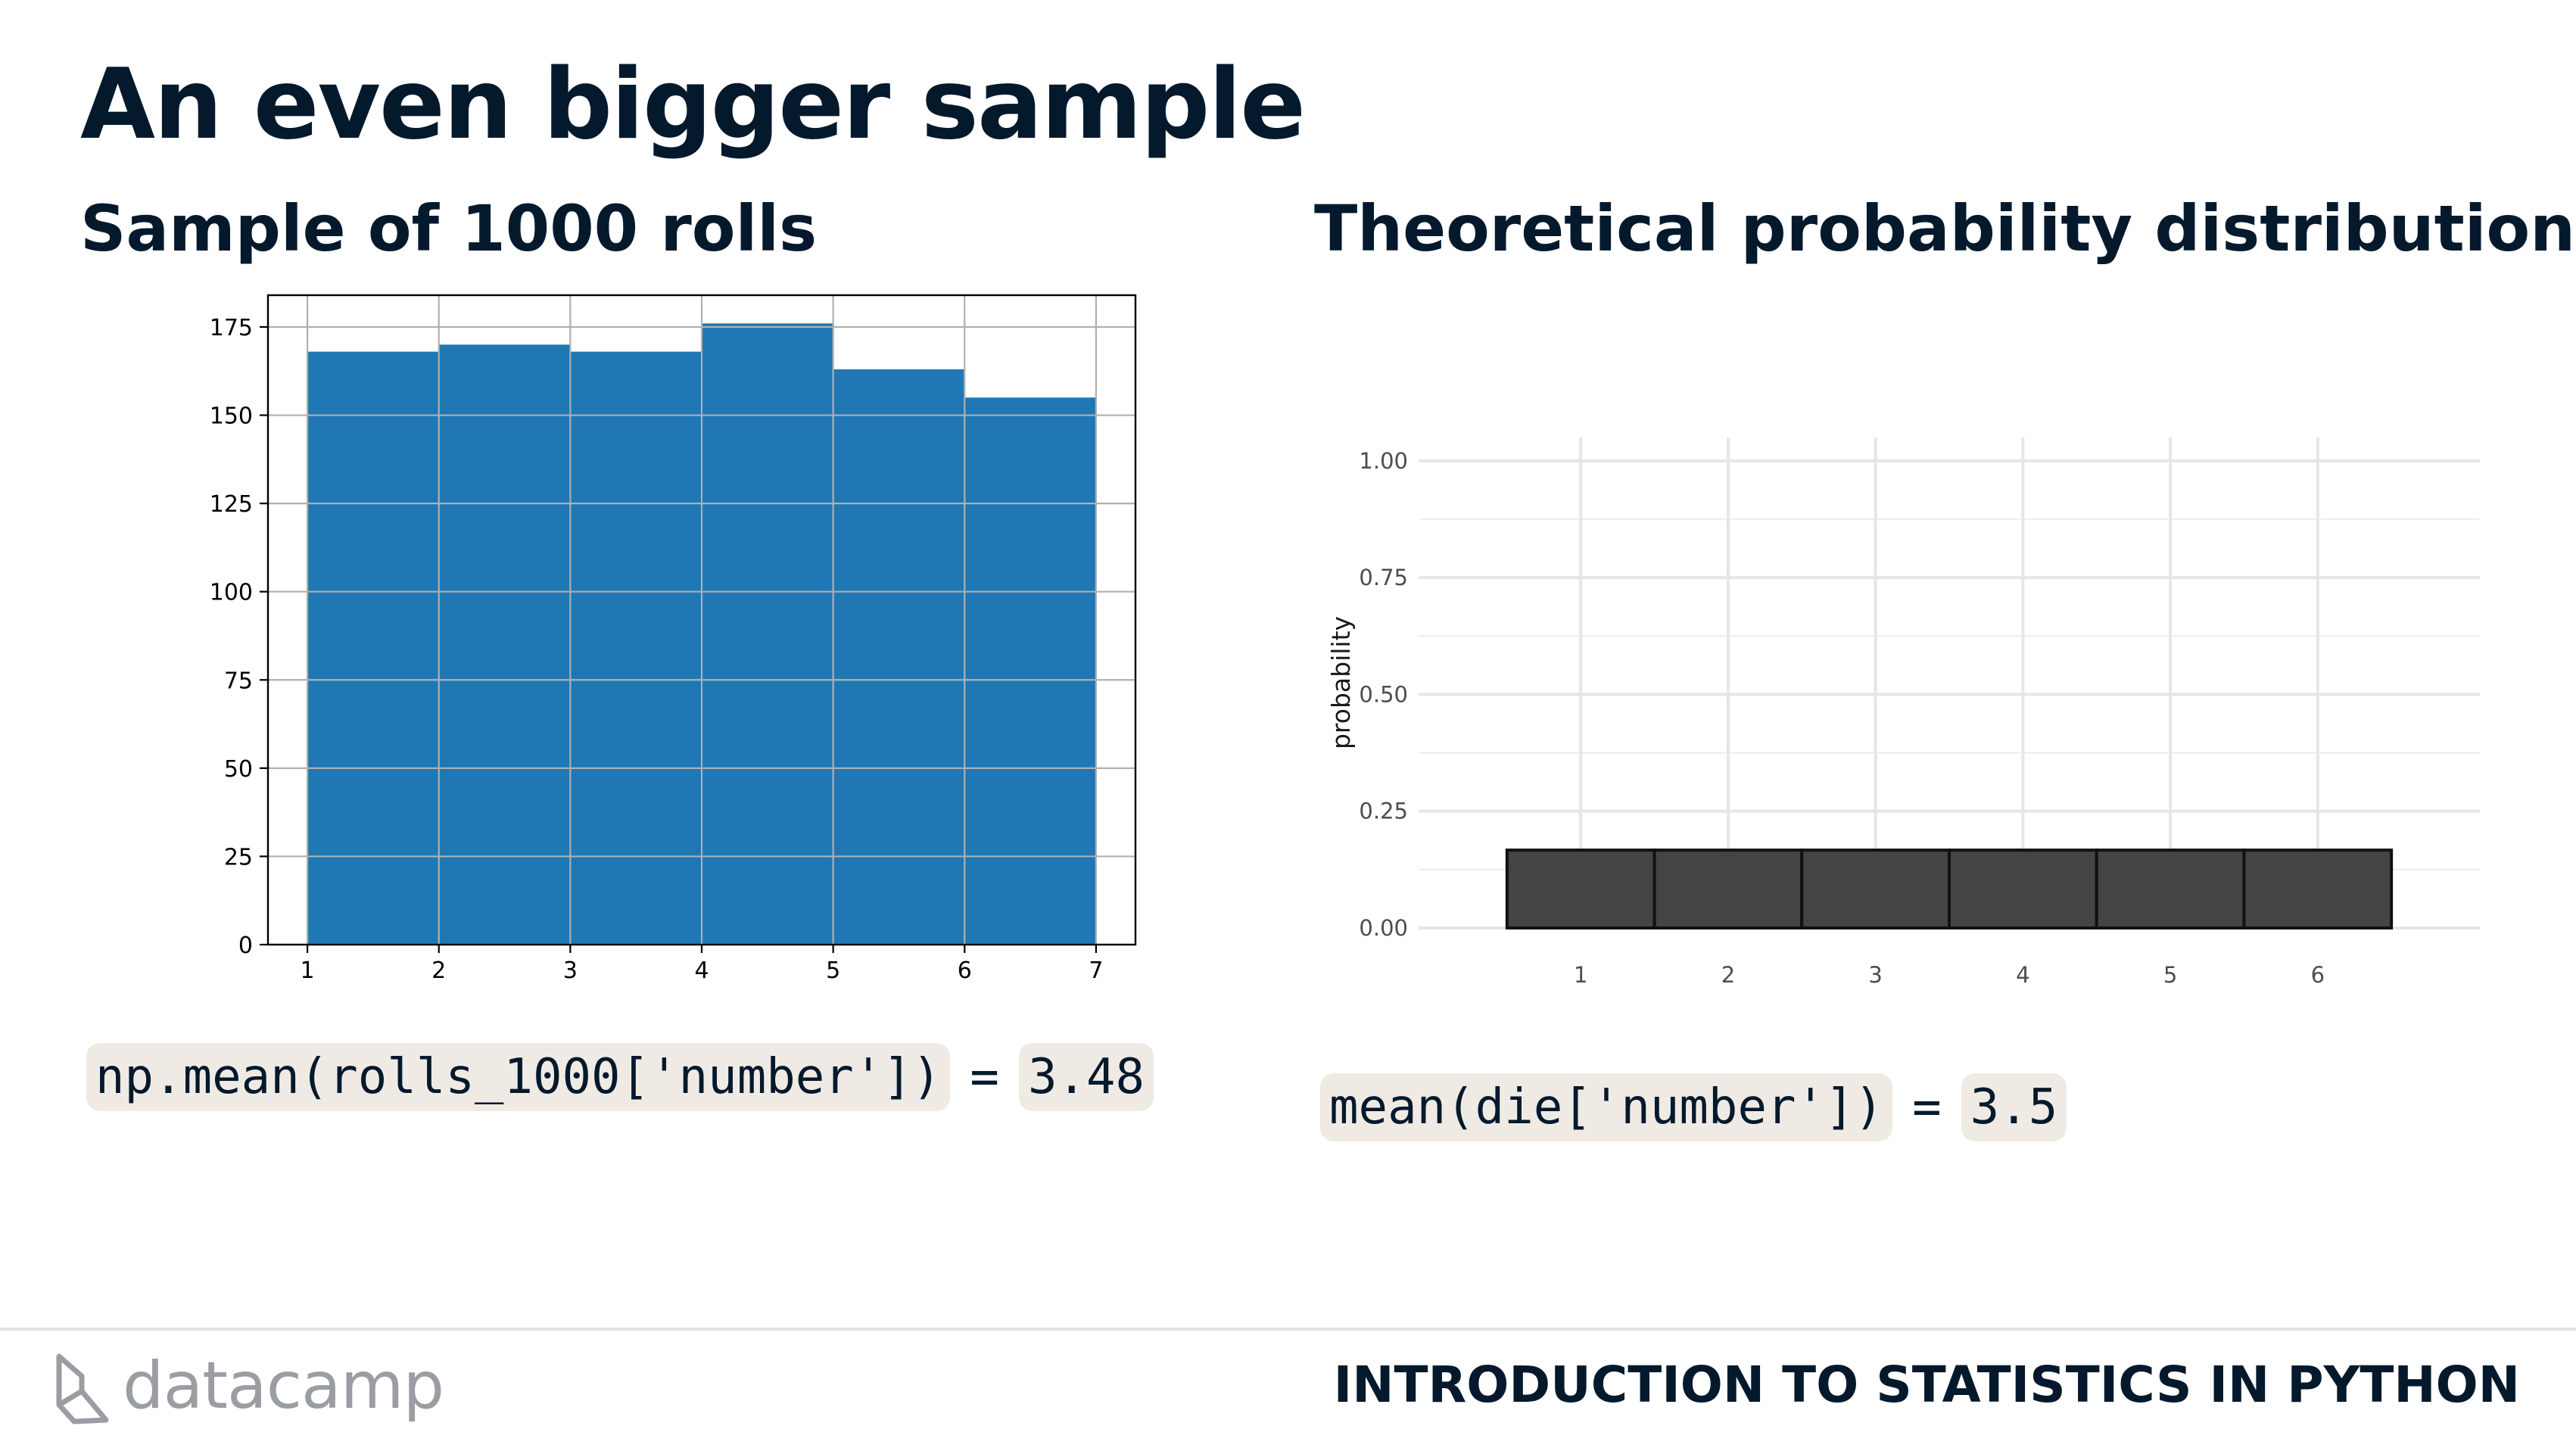 Image resolution: width=2576 pixels, height=1451 pixels. I want to click on right-chart-heading: Theoretical probability distribution, so click(1945, 228).